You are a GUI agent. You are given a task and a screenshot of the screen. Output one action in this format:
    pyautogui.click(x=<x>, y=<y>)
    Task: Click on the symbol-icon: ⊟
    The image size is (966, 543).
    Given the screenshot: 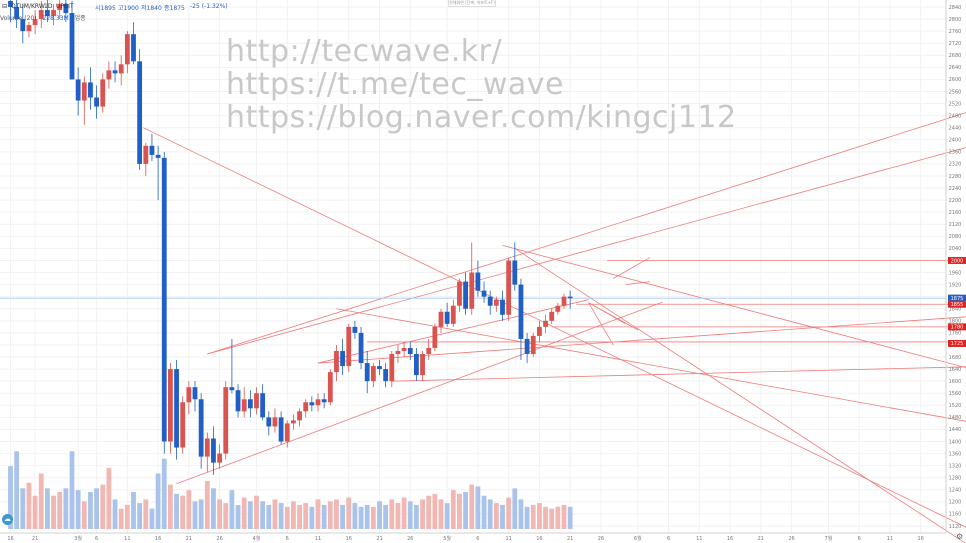 What is the action you would take?
    pyautogui.click(x=4, y=6)
    